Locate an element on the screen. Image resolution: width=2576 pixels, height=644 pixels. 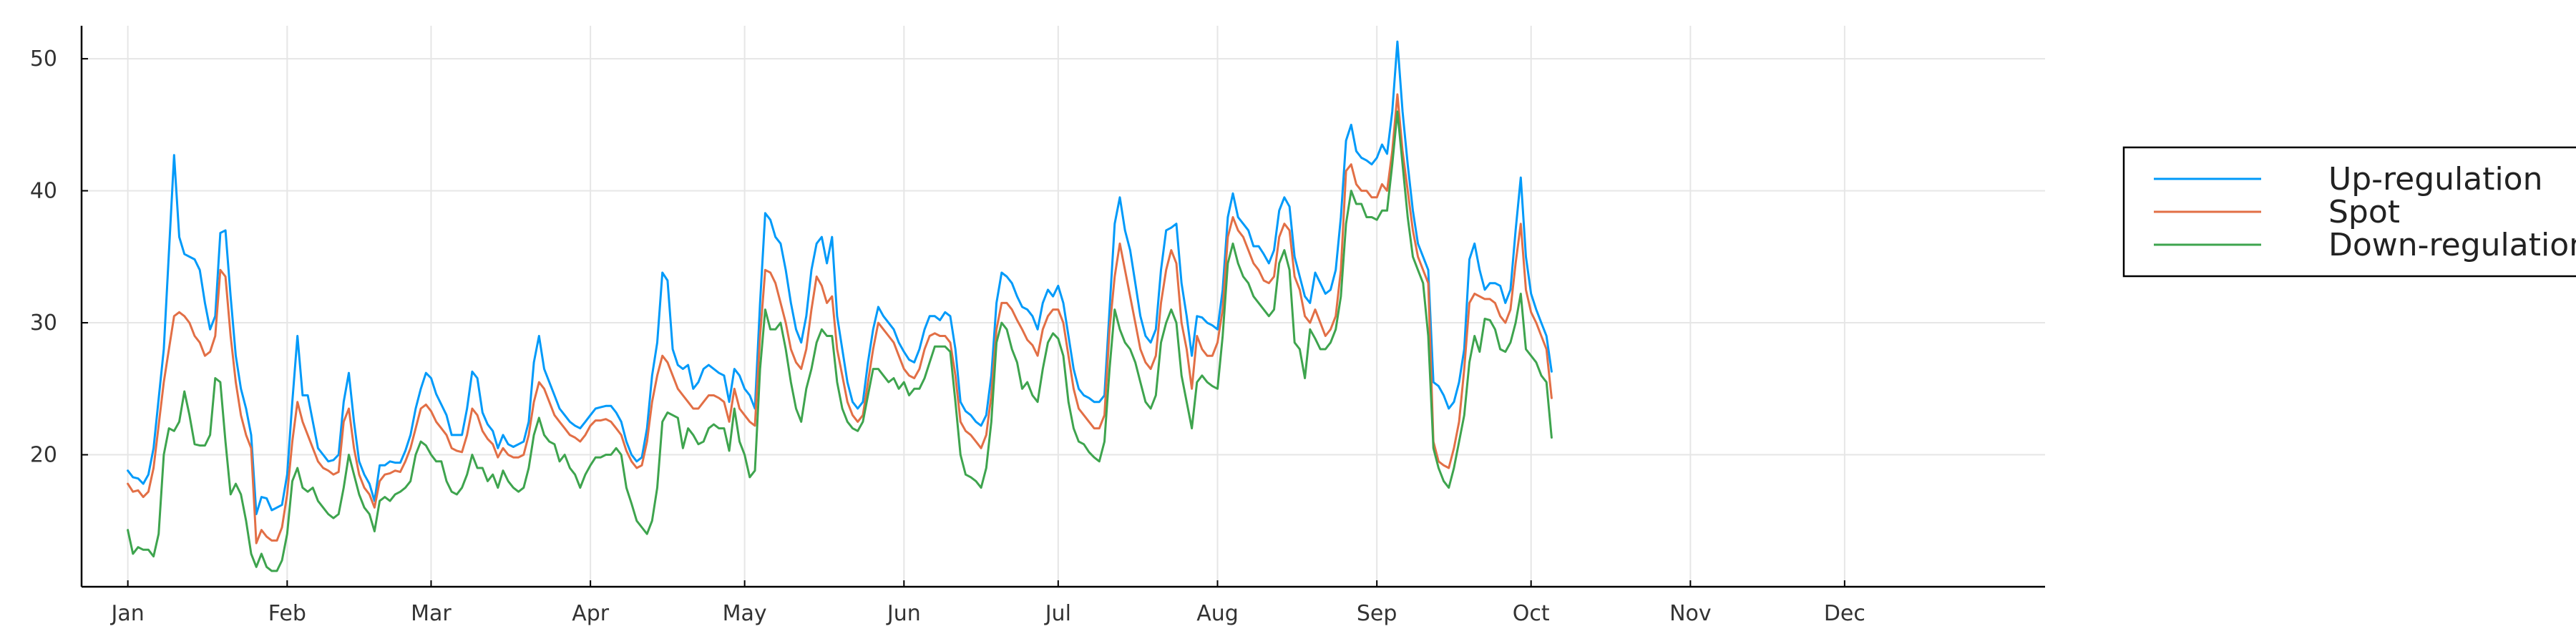
y-tick-label: 20 is located at coordinates (43, 455).